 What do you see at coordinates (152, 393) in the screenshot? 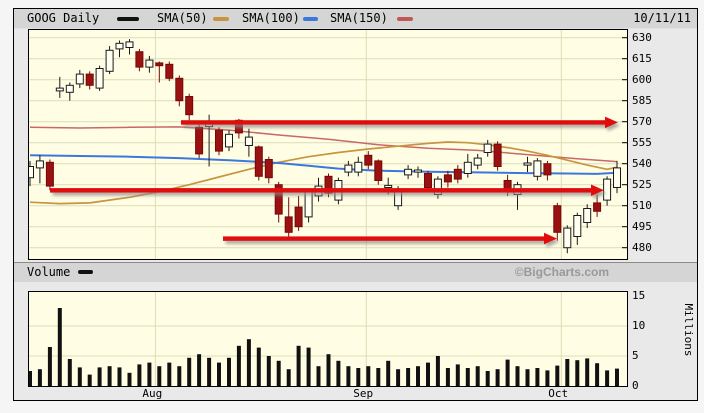
I see `month-label: Aug` at bounding box center [152, 393].